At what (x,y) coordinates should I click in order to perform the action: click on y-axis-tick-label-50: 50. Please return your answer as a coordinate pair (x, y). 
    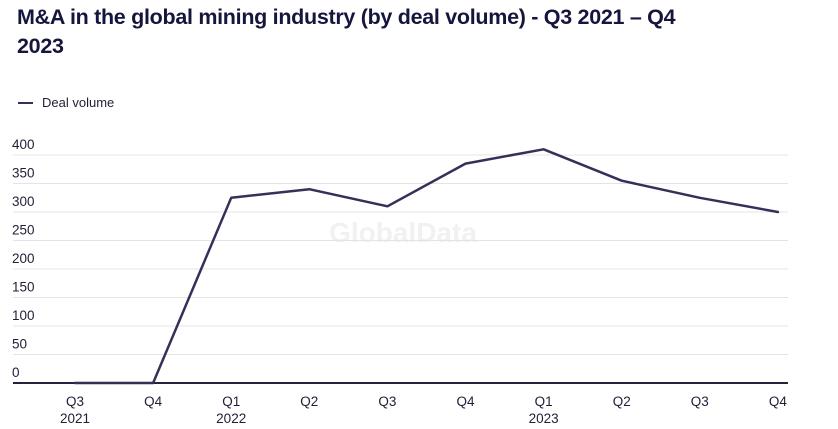
    Looking at the image, I should click on (19, 344).